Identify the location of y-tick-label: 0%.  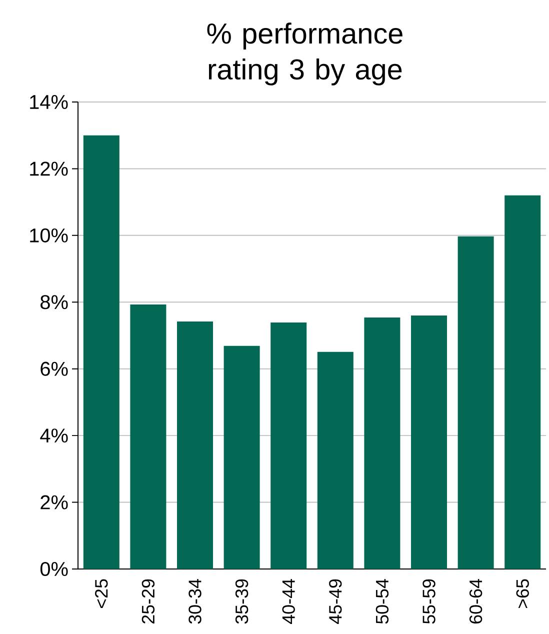
(54, 569).